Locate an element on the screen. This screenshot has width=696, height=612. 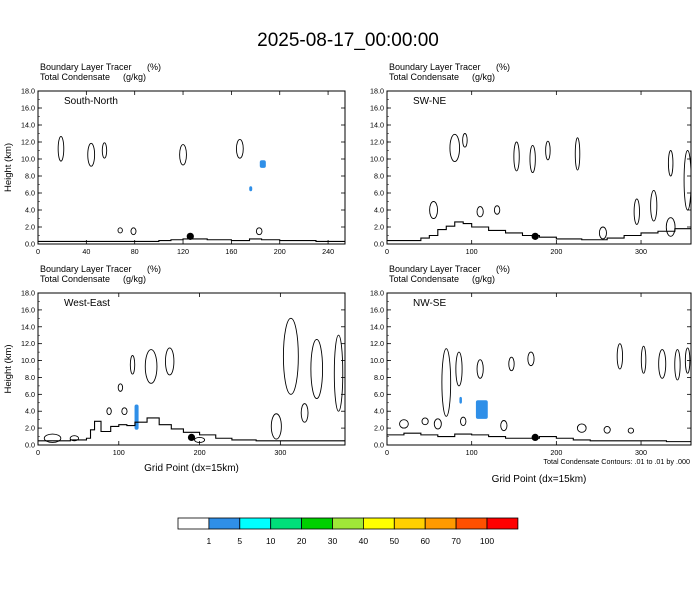
colorbar-label: 20 is located at coordinates (302, 541).